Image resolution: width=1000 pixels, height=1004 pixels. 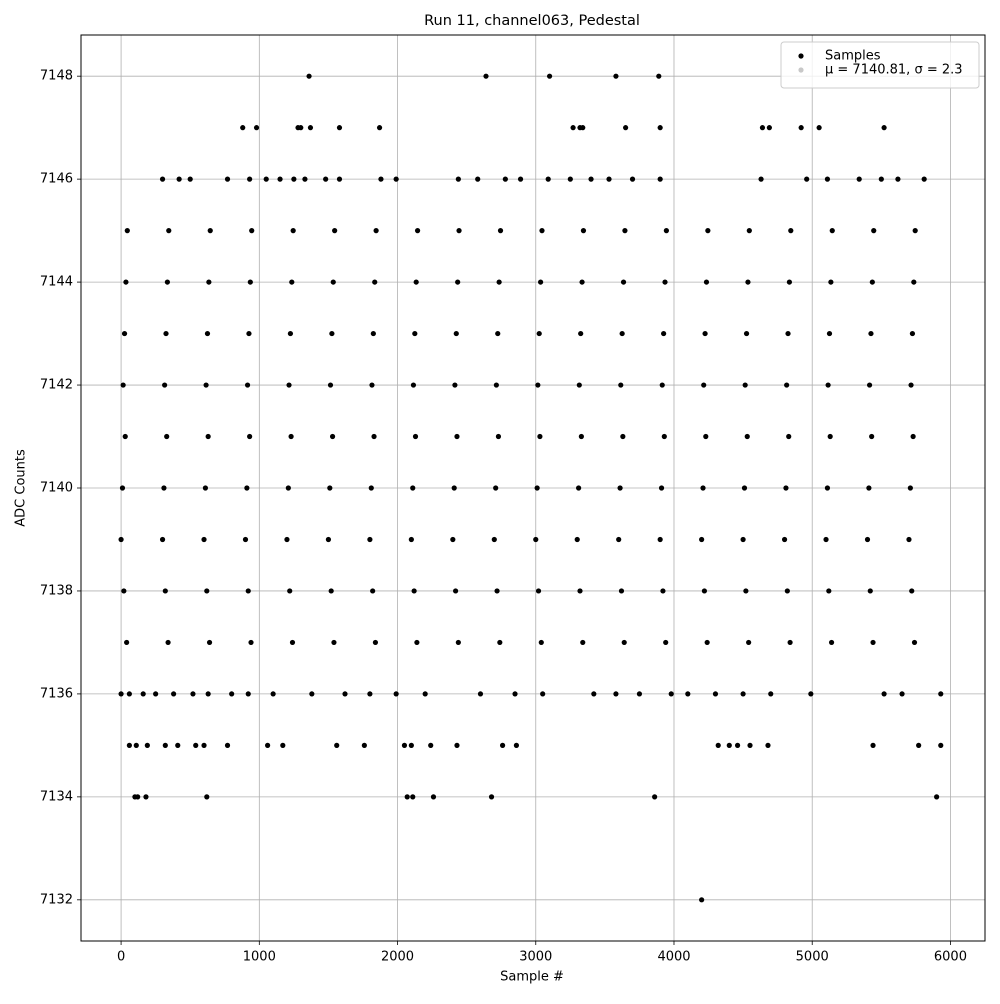 What do you see at coordinates (56, 590) in the screenshot?
I see `y-tick-label: 7138` at bounding box center [56, 590].